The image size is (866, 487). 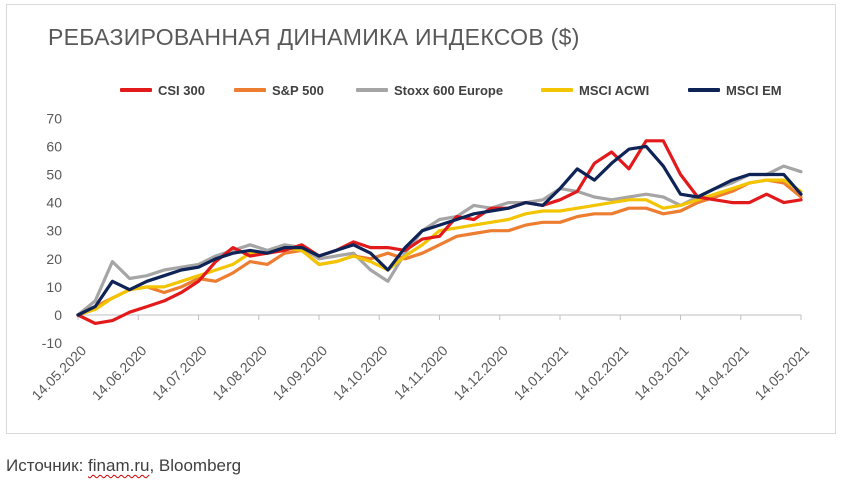 I want to click on y-tick-label: 10, so click(x=54, y=287).